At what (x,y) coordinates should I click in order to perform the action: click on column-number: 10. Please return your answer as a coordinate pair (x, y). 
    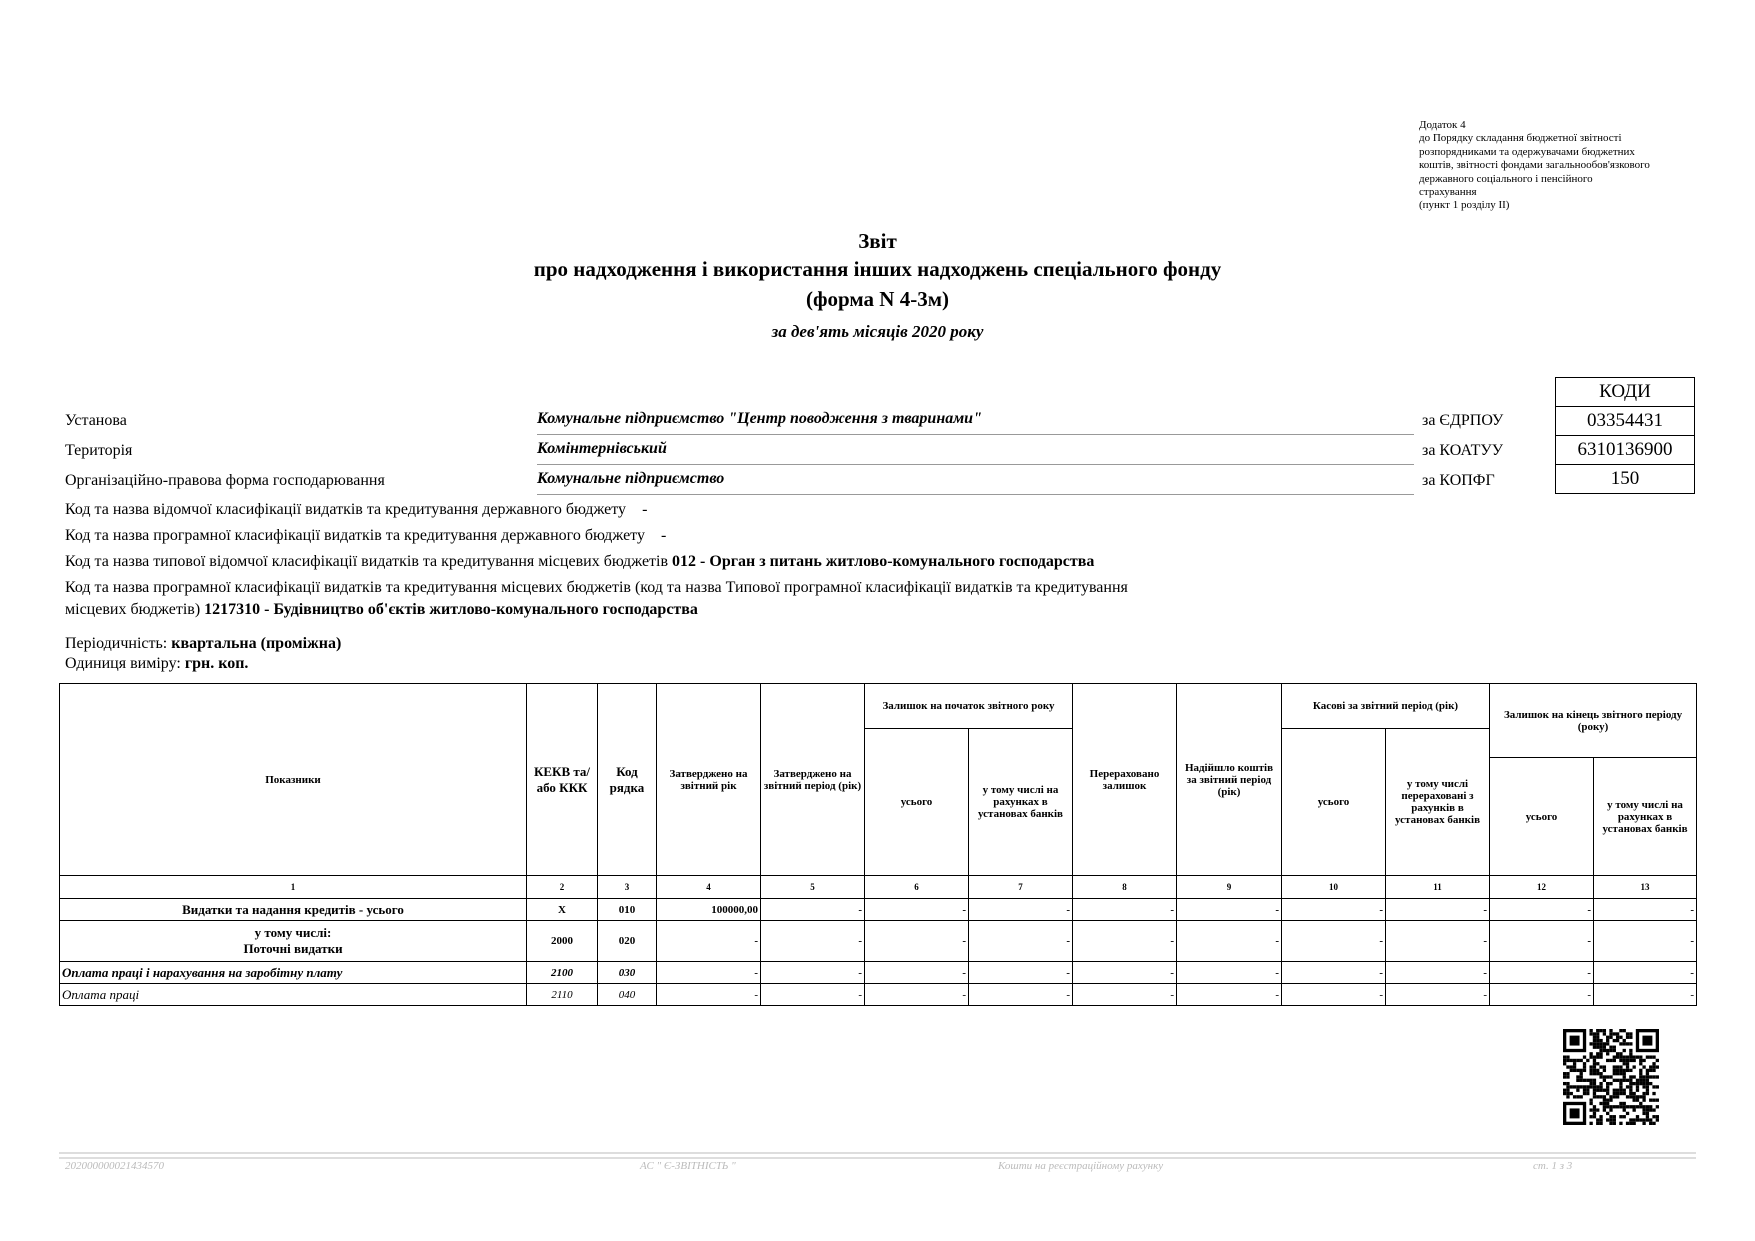
    Looking at the image, I should click on (1333, 887).